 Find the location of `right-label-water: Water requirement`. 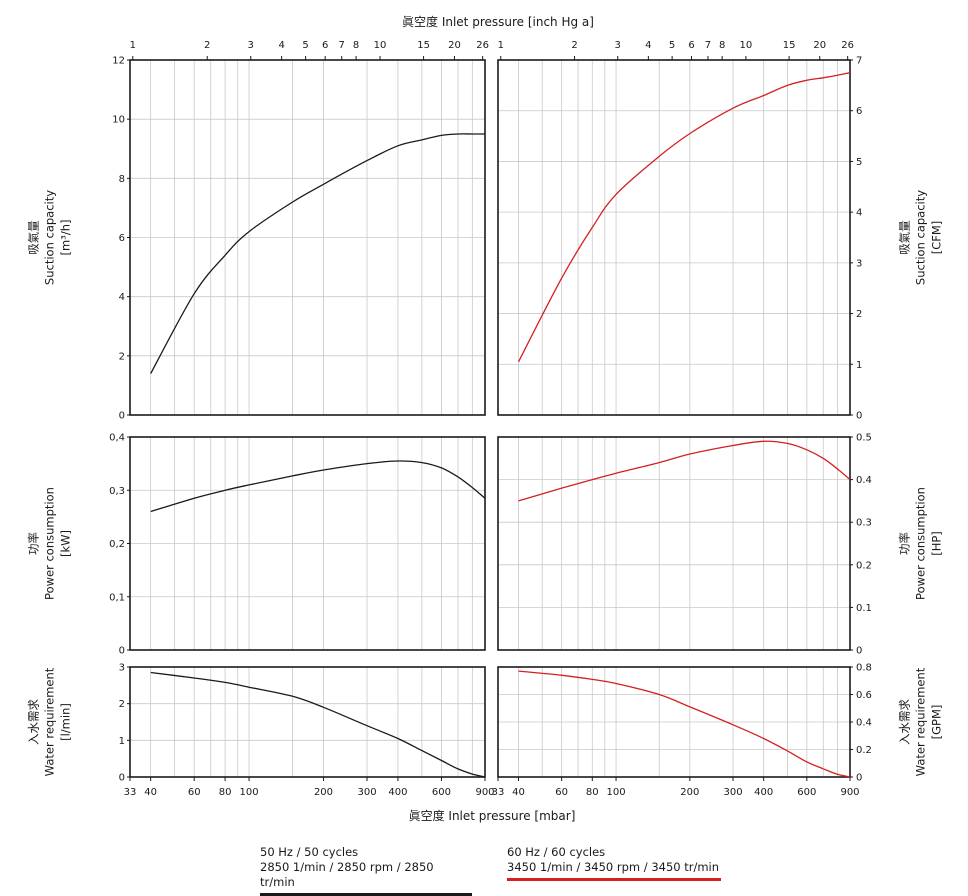

right-label-water: Water requirement is located at coordinates (921, 721).